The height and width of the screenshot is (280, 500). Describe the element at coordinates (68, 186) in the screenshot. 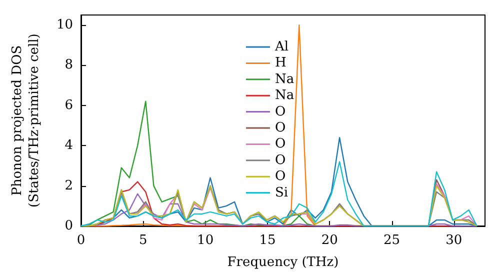

I see `y-tick-label: 2` at that location.